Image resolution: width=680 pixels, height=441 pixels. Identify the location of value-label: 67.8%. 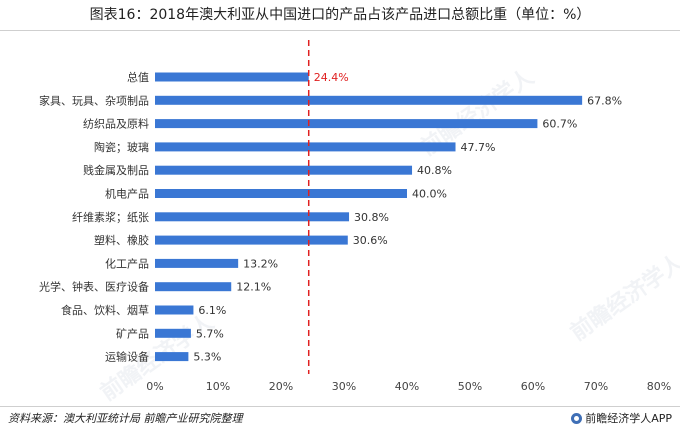
(604, 100).